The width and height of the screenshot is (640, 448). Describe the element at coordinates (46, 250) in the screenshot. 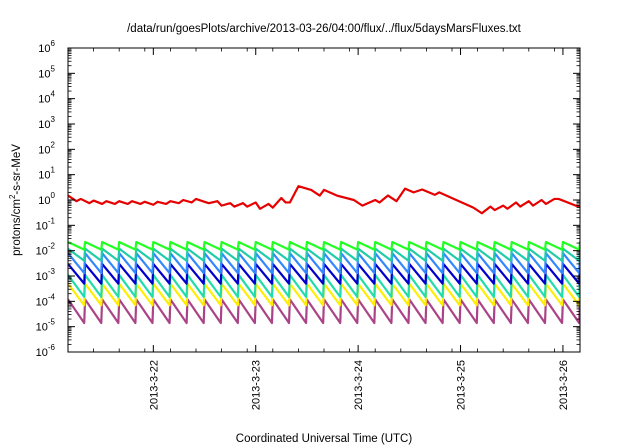

I see `y-tick-label: 10⁻²` at that location.